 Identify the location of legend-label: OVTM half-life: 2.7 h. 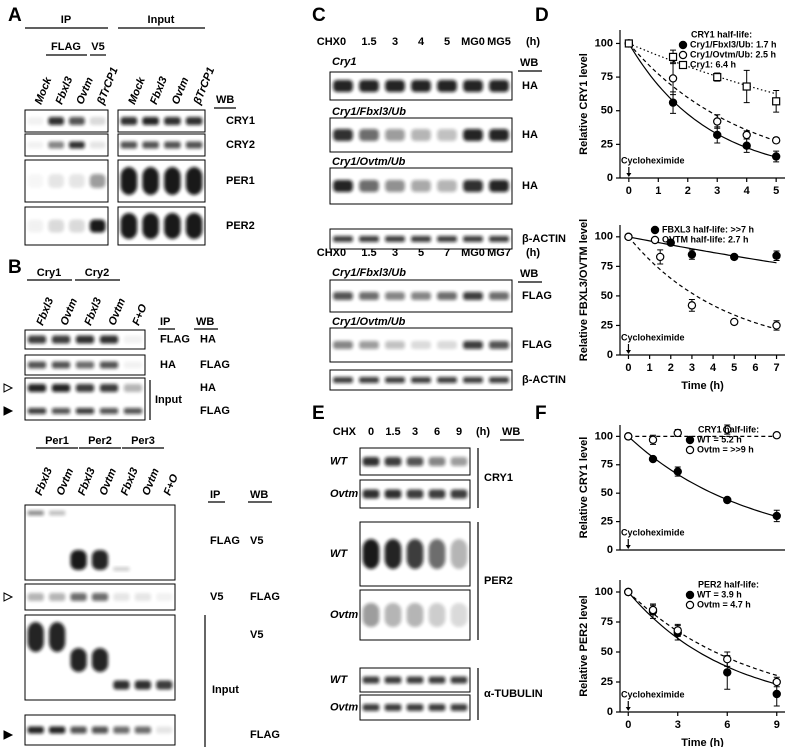
(705, 239).